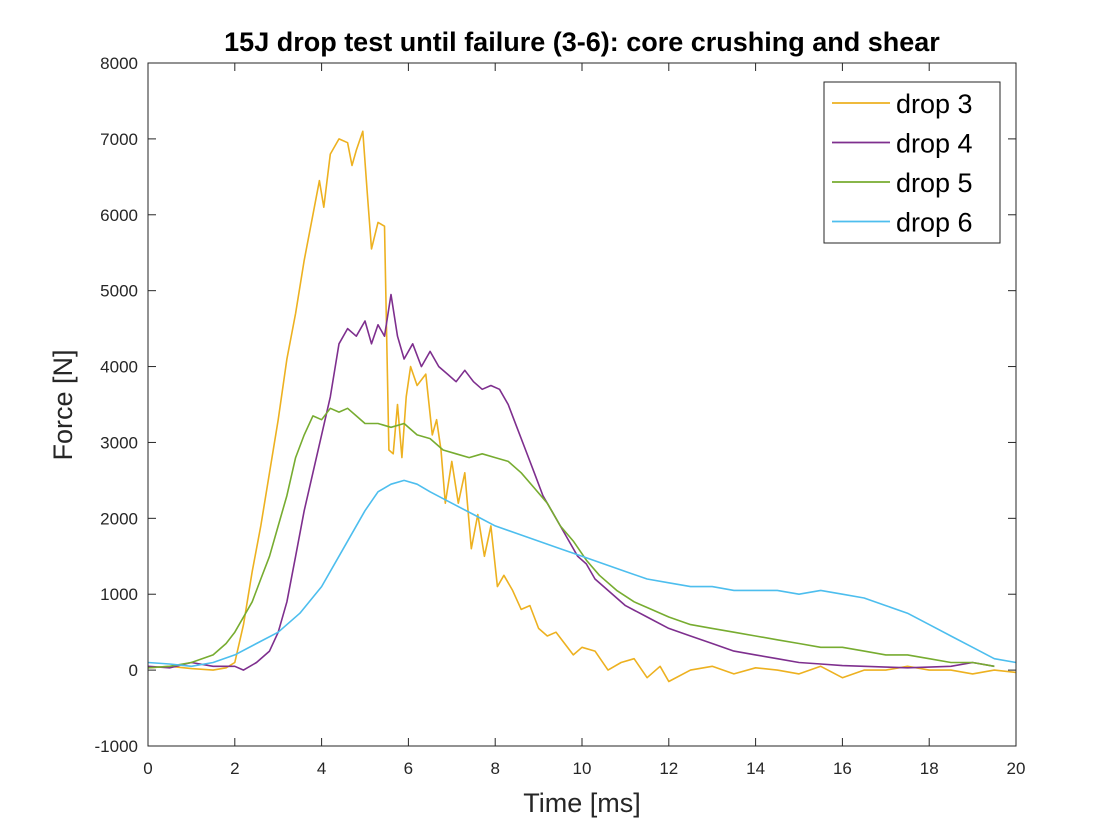 The width and height of the screenshot is (1120, 840). I want to click on legend-label: drop 6, so click(934, 223).